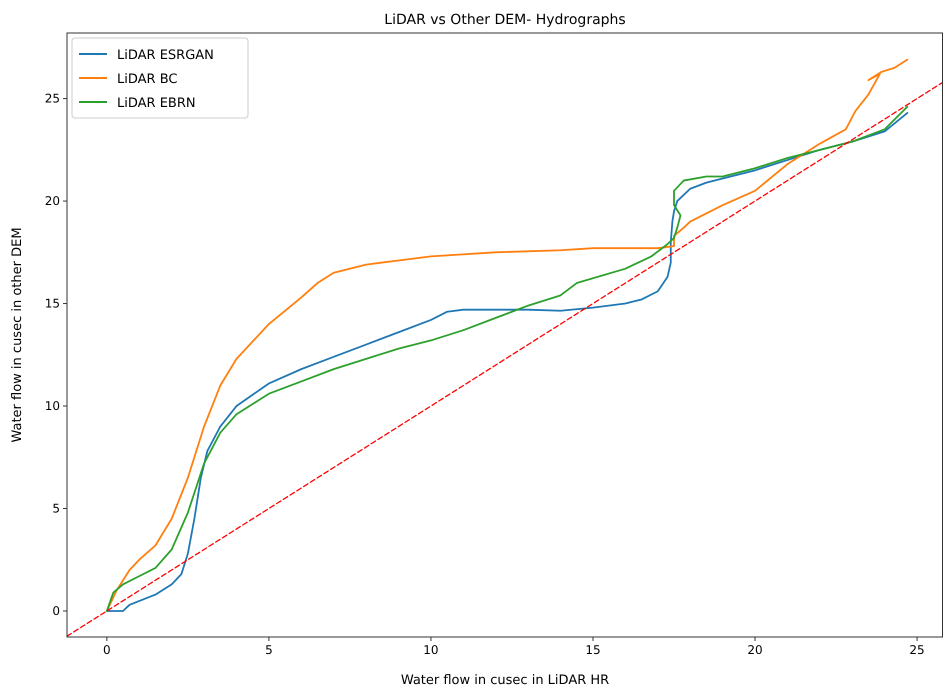 The width and height of the screenshot is (944, 690). Describe the element at coordinates (431, 650) in the screenshot. I see `x-tick-label: 10` at that location.